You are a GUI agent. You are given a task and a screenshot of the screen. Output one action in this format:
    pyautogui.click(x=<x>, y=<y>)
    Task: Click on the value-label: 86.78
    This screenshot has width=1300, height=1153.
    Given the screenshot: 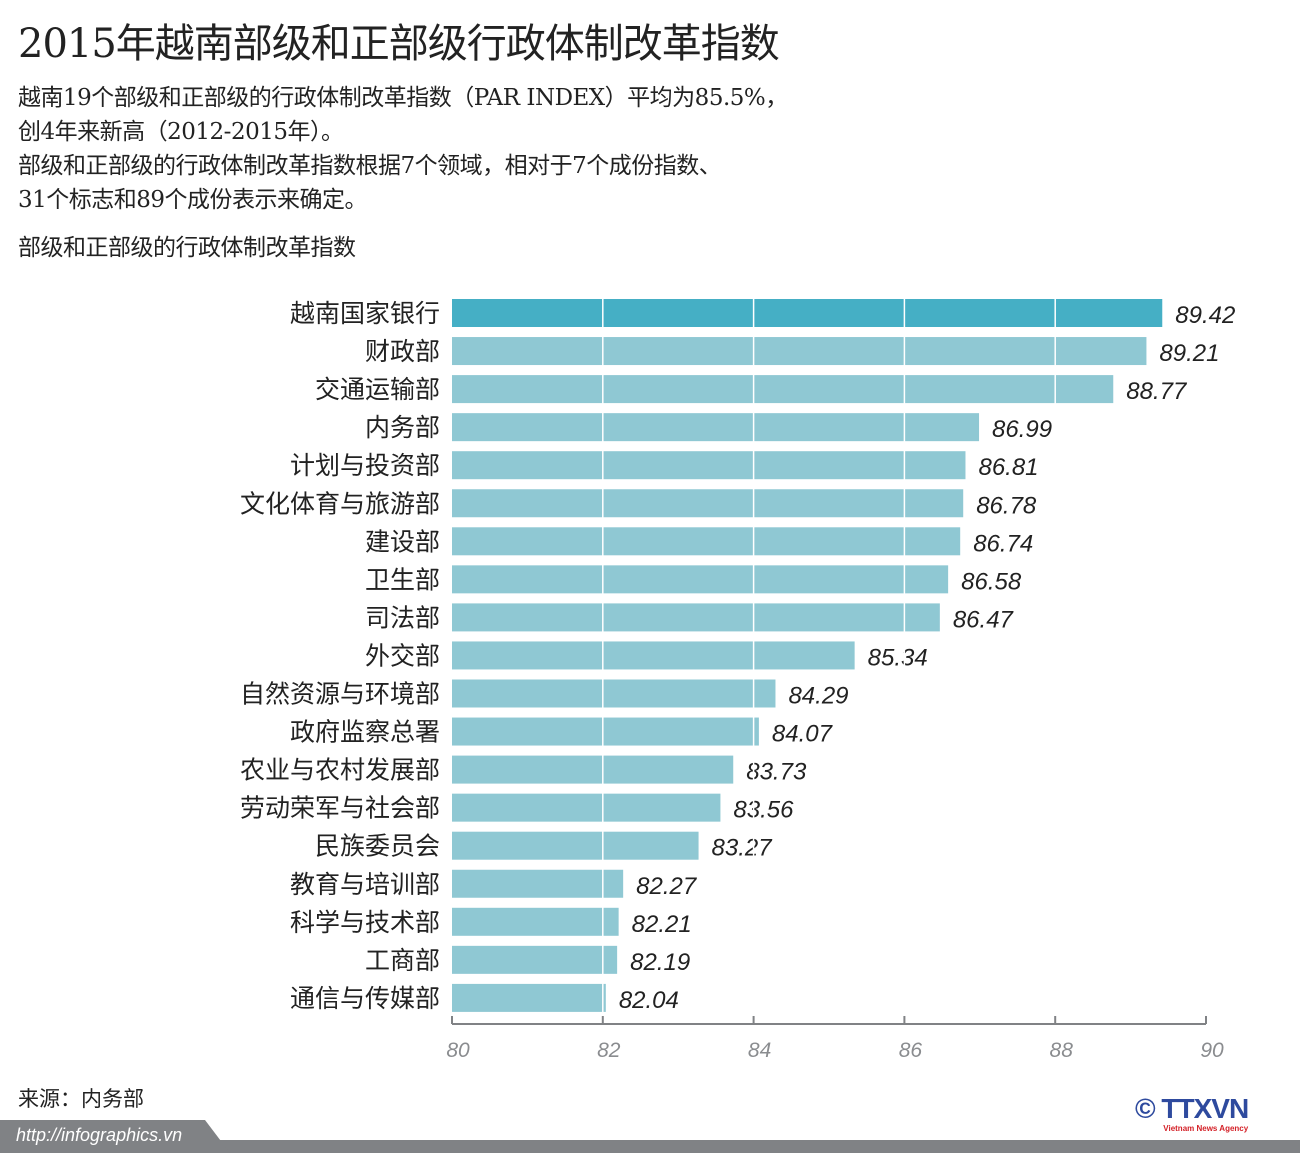 What is the action you would take?
    pyautogui.click(x=1006, y=505)
    